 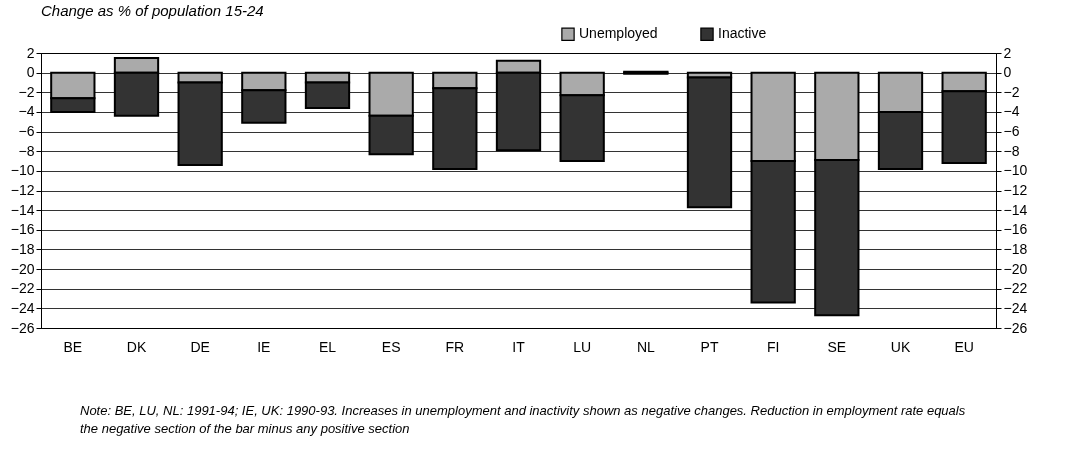 What do you see at coordinates (30, 72) in the screenshot?
I see `y-tick-label: 0` at bounding box center [30, 72].